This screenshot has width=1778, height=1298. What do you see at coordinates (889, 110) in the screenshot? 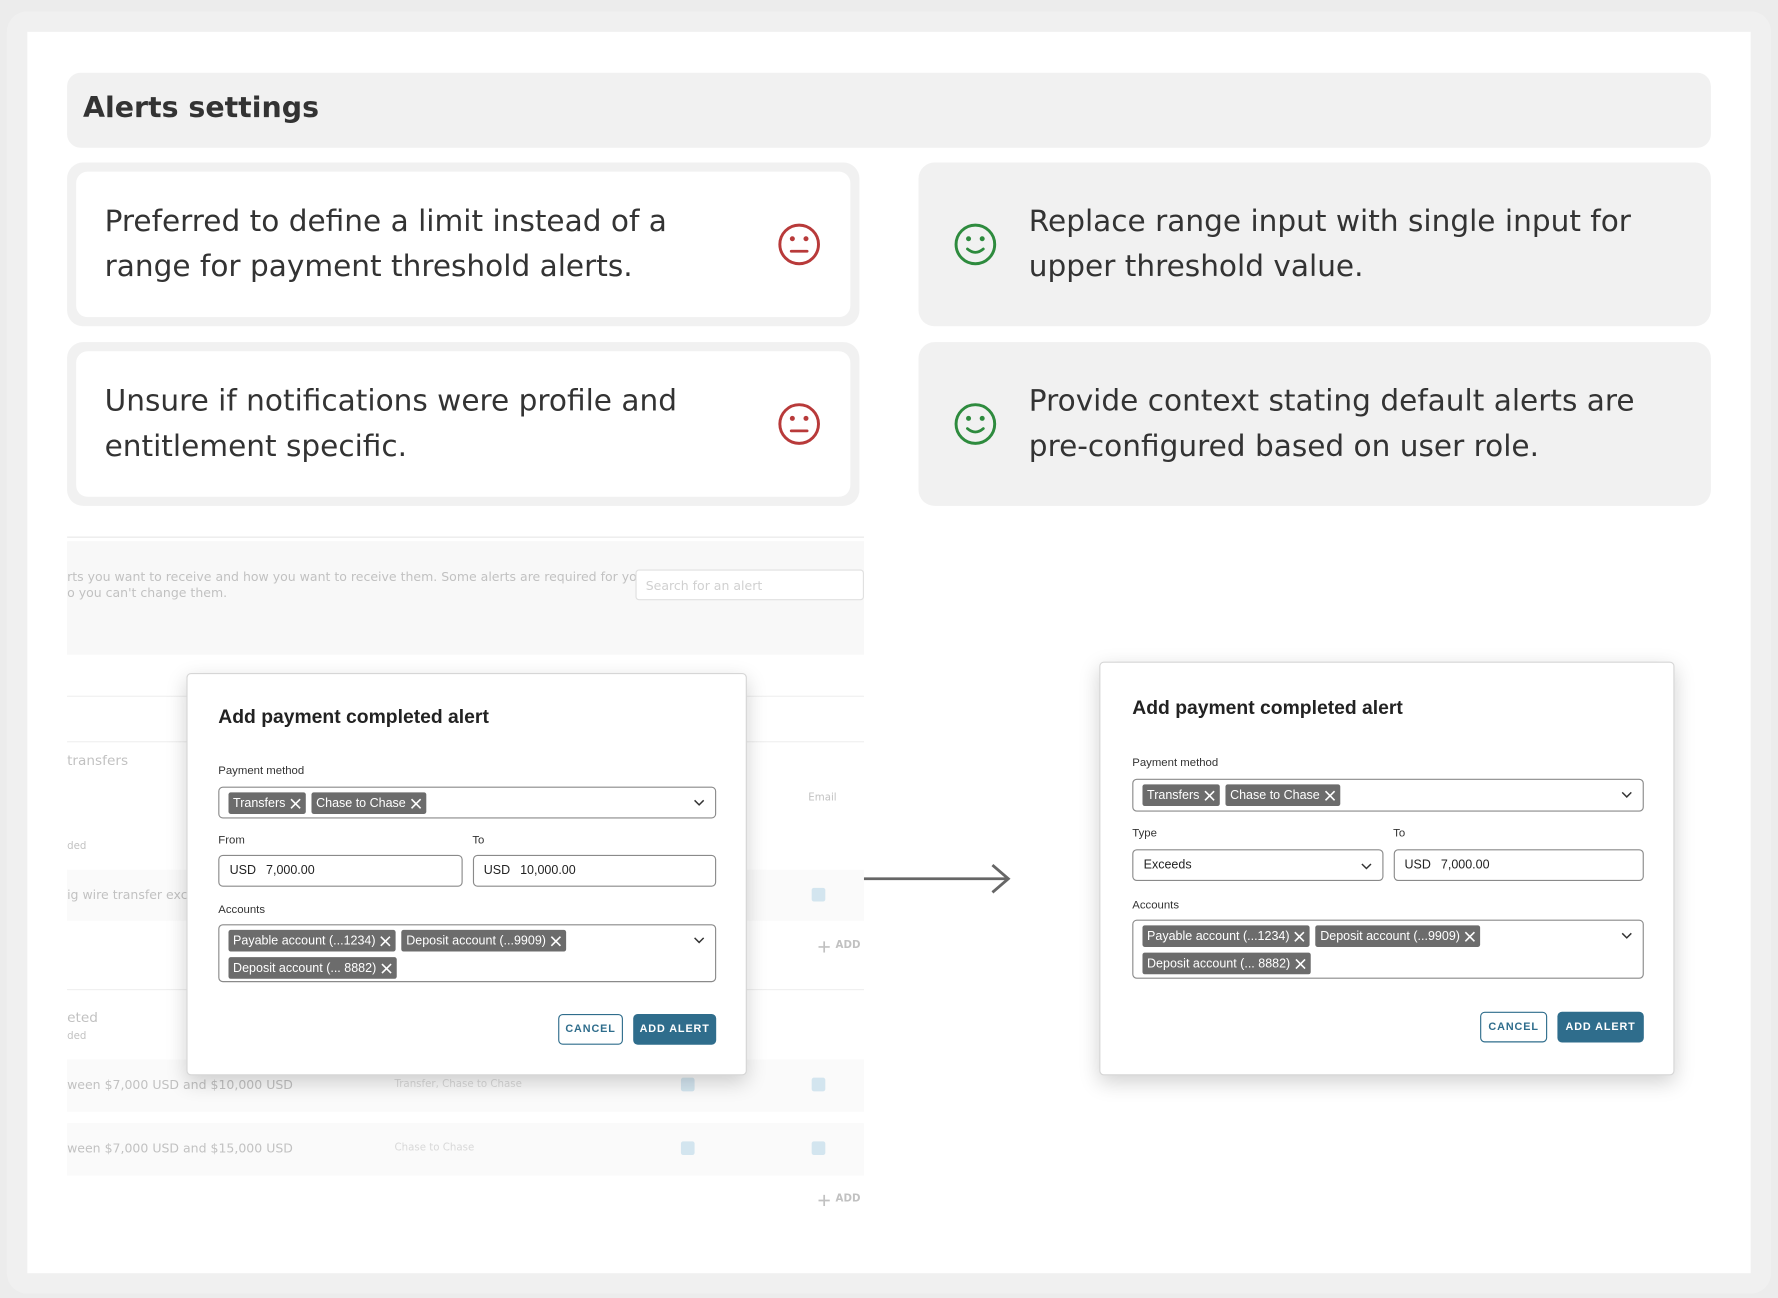
I see `header: Alerts settings` at bounding box center [889, 110].